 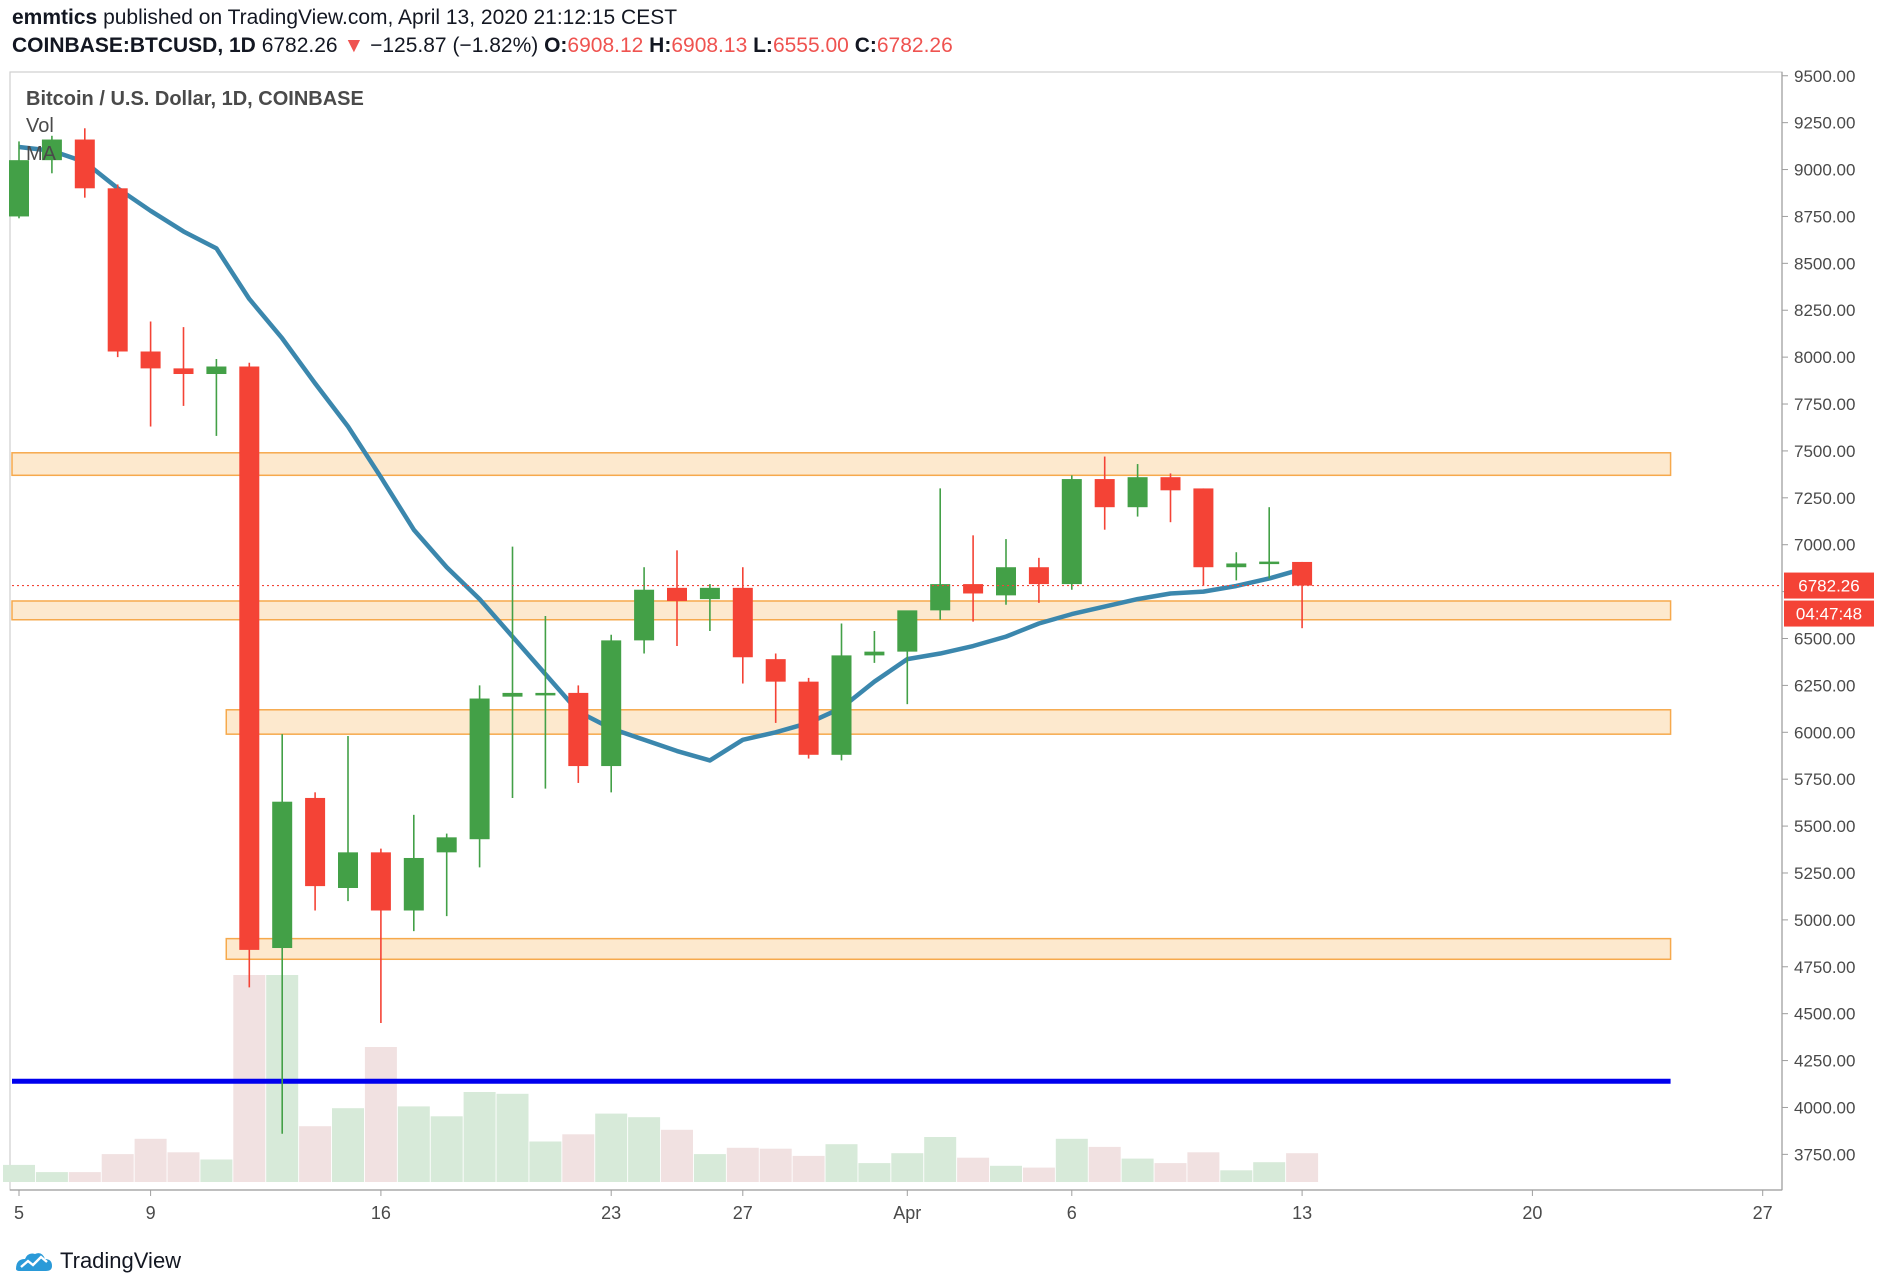 What do you see at coordinates (1824, 1014) in the screenshot?
I see `price-tick-label: 4500.00` at bounding box center [1824, 1014].